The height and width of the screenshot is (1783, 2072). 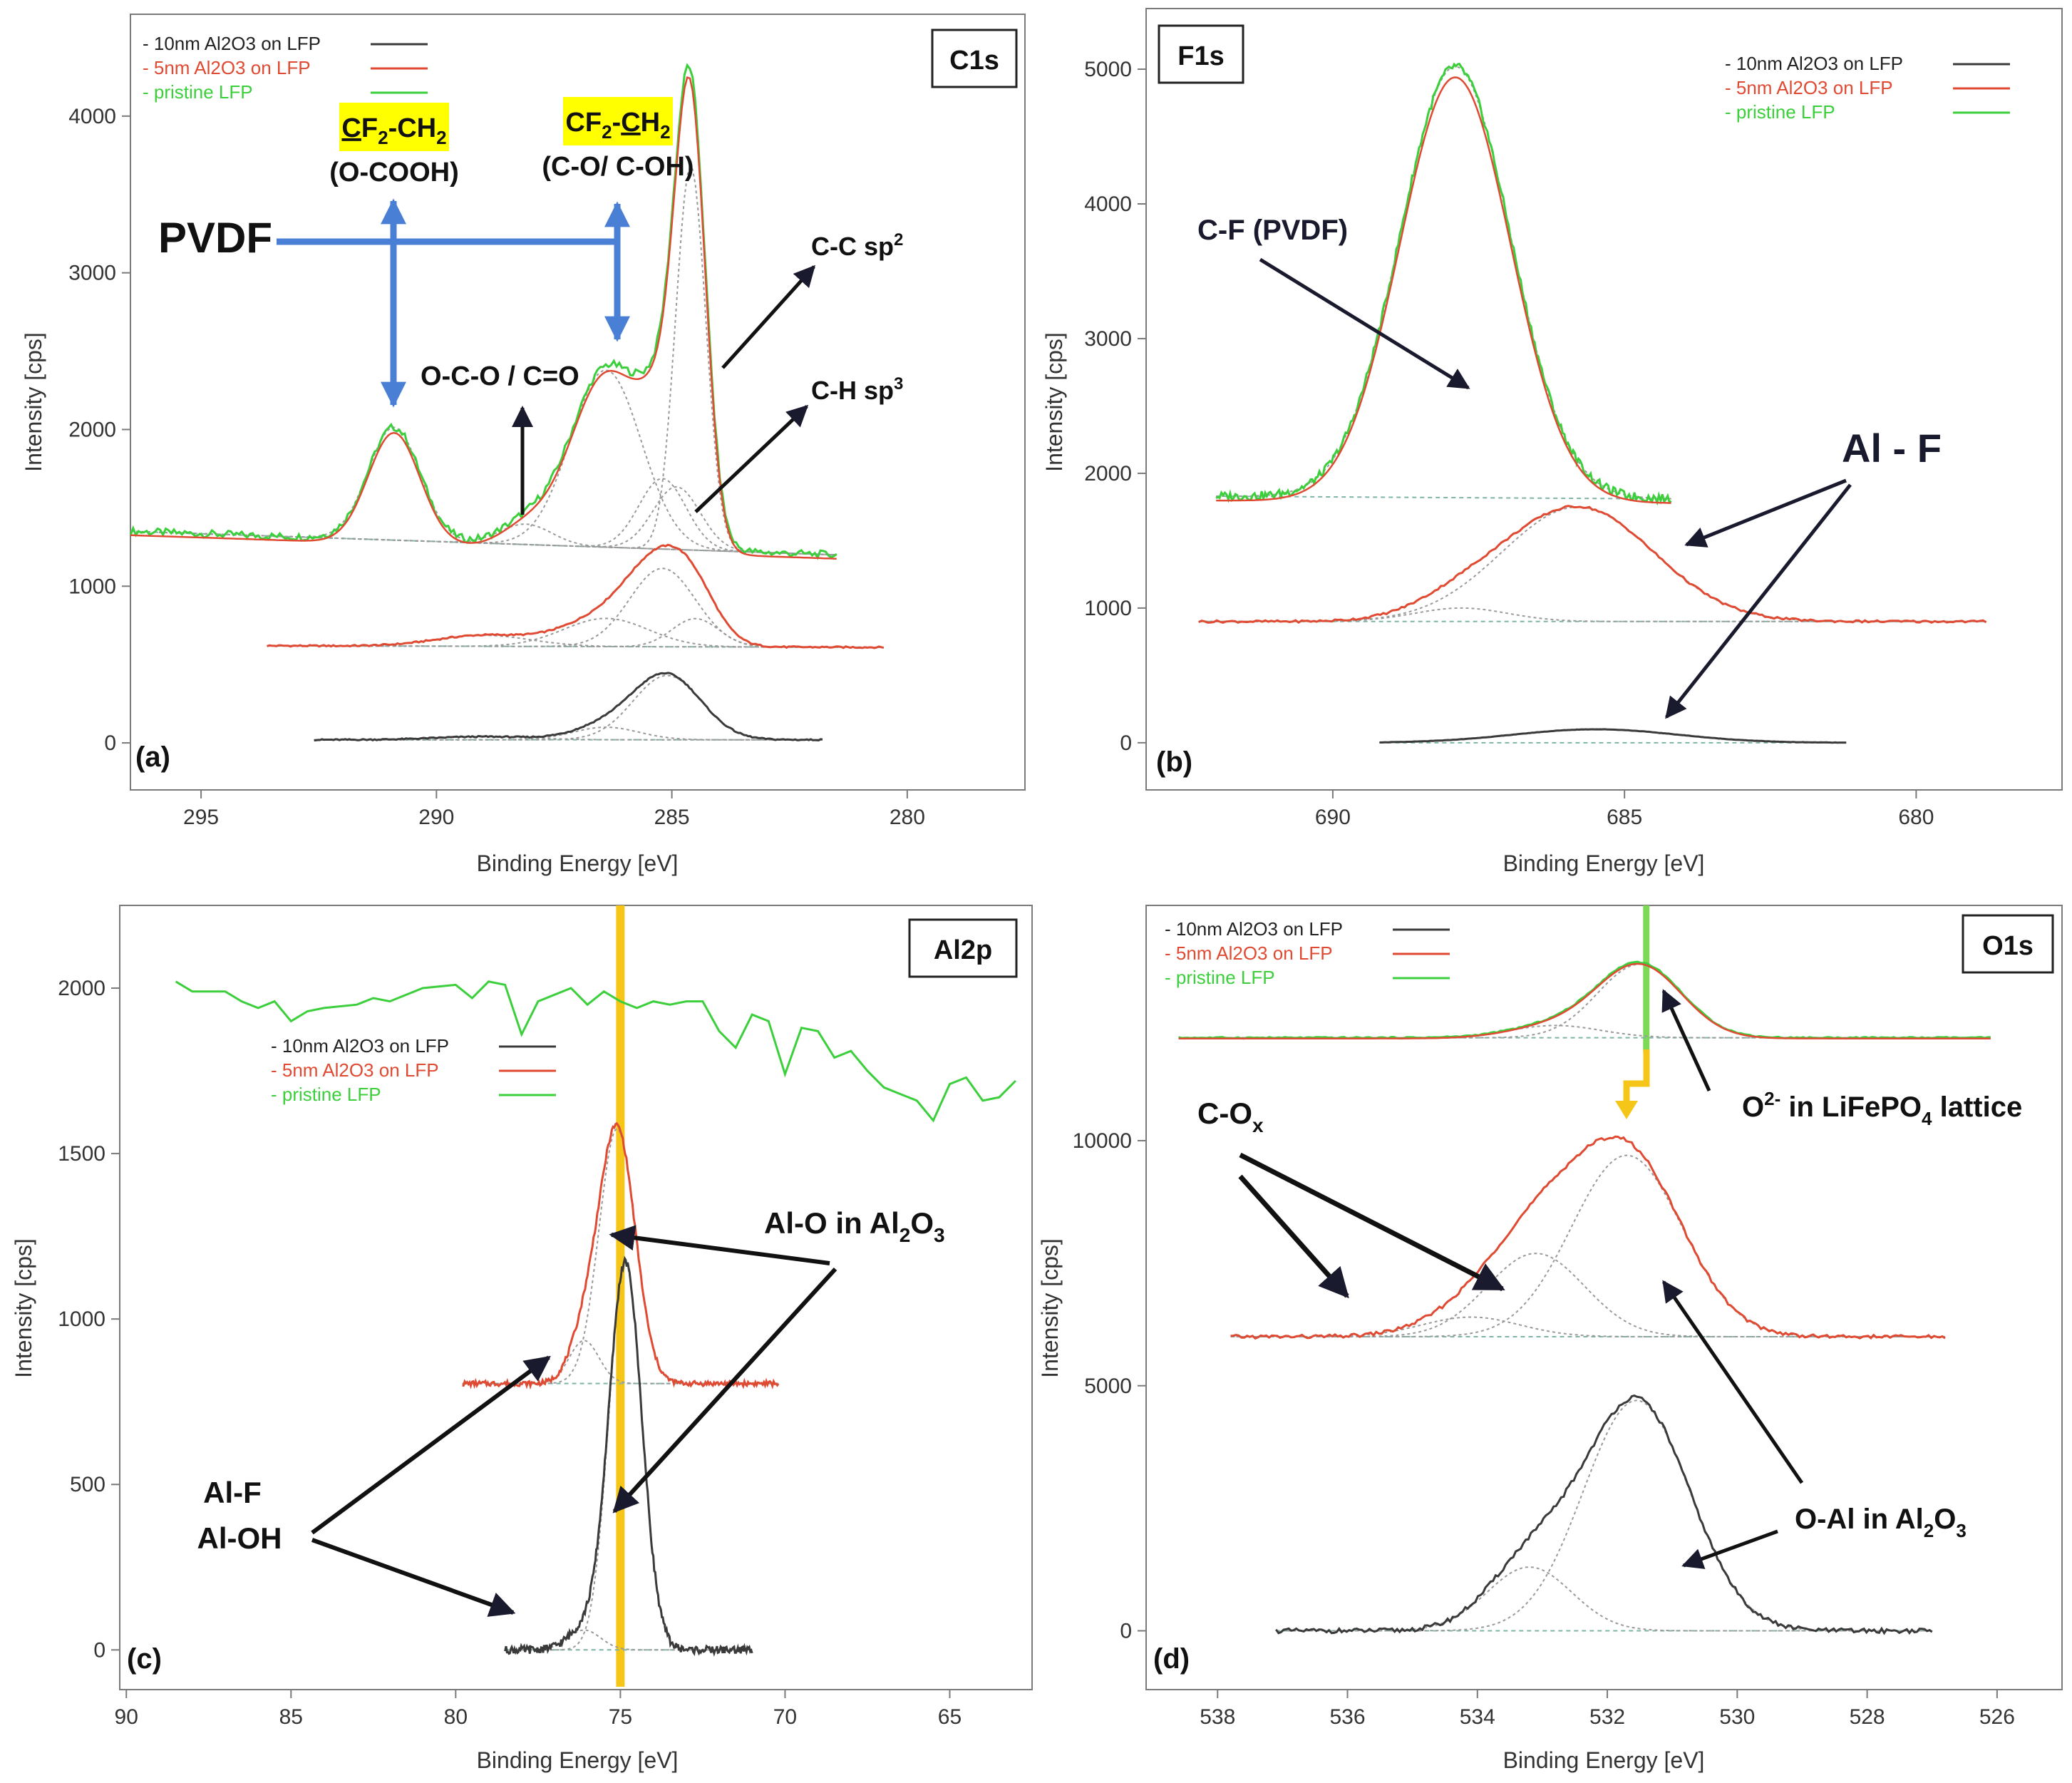 I want to click on highlight-cf2-left, so click(x=394, y=127).